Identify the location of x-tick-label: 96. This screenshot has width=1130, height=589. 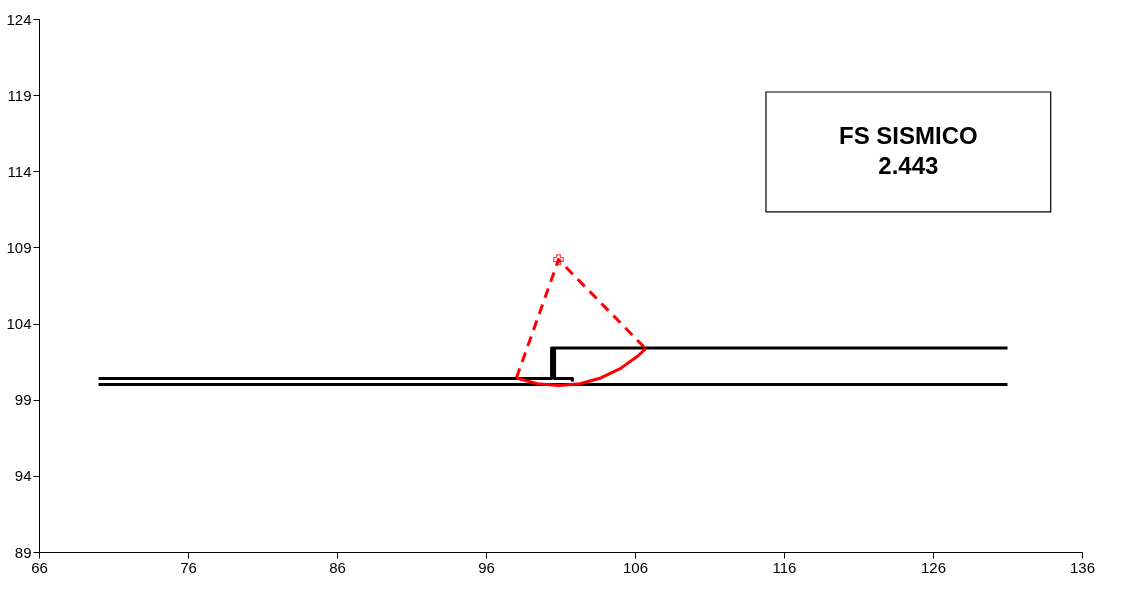
(486, 567).